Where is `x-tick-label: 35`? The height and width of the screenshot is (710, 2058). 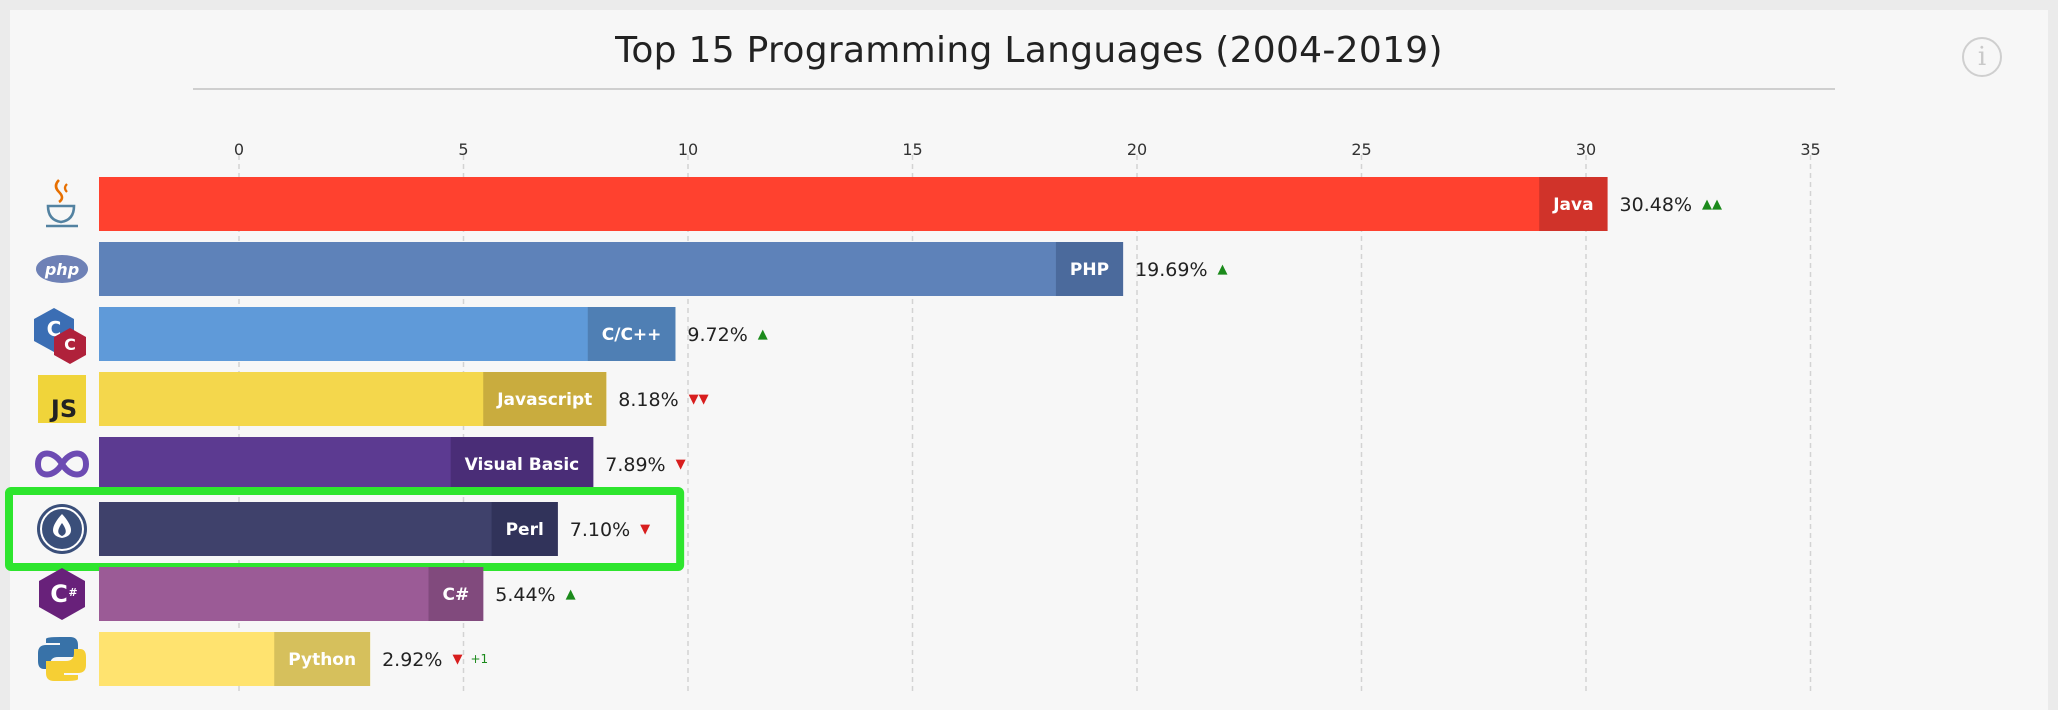
x-tick-label: 35 is located at coordinates (1810, 149).